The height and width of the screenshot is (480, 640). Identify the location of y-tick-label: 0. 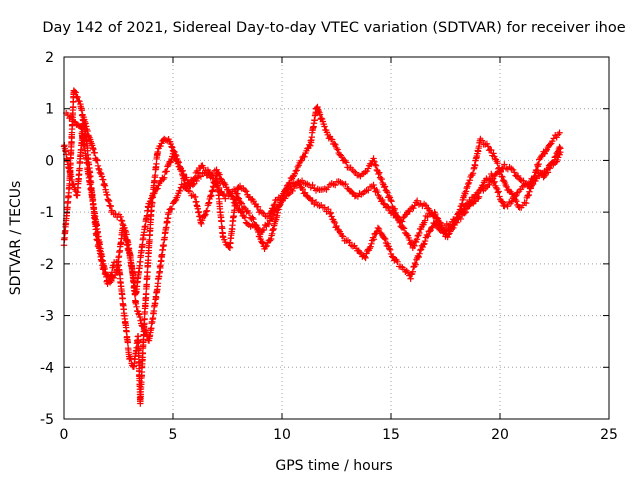
(49, 161).